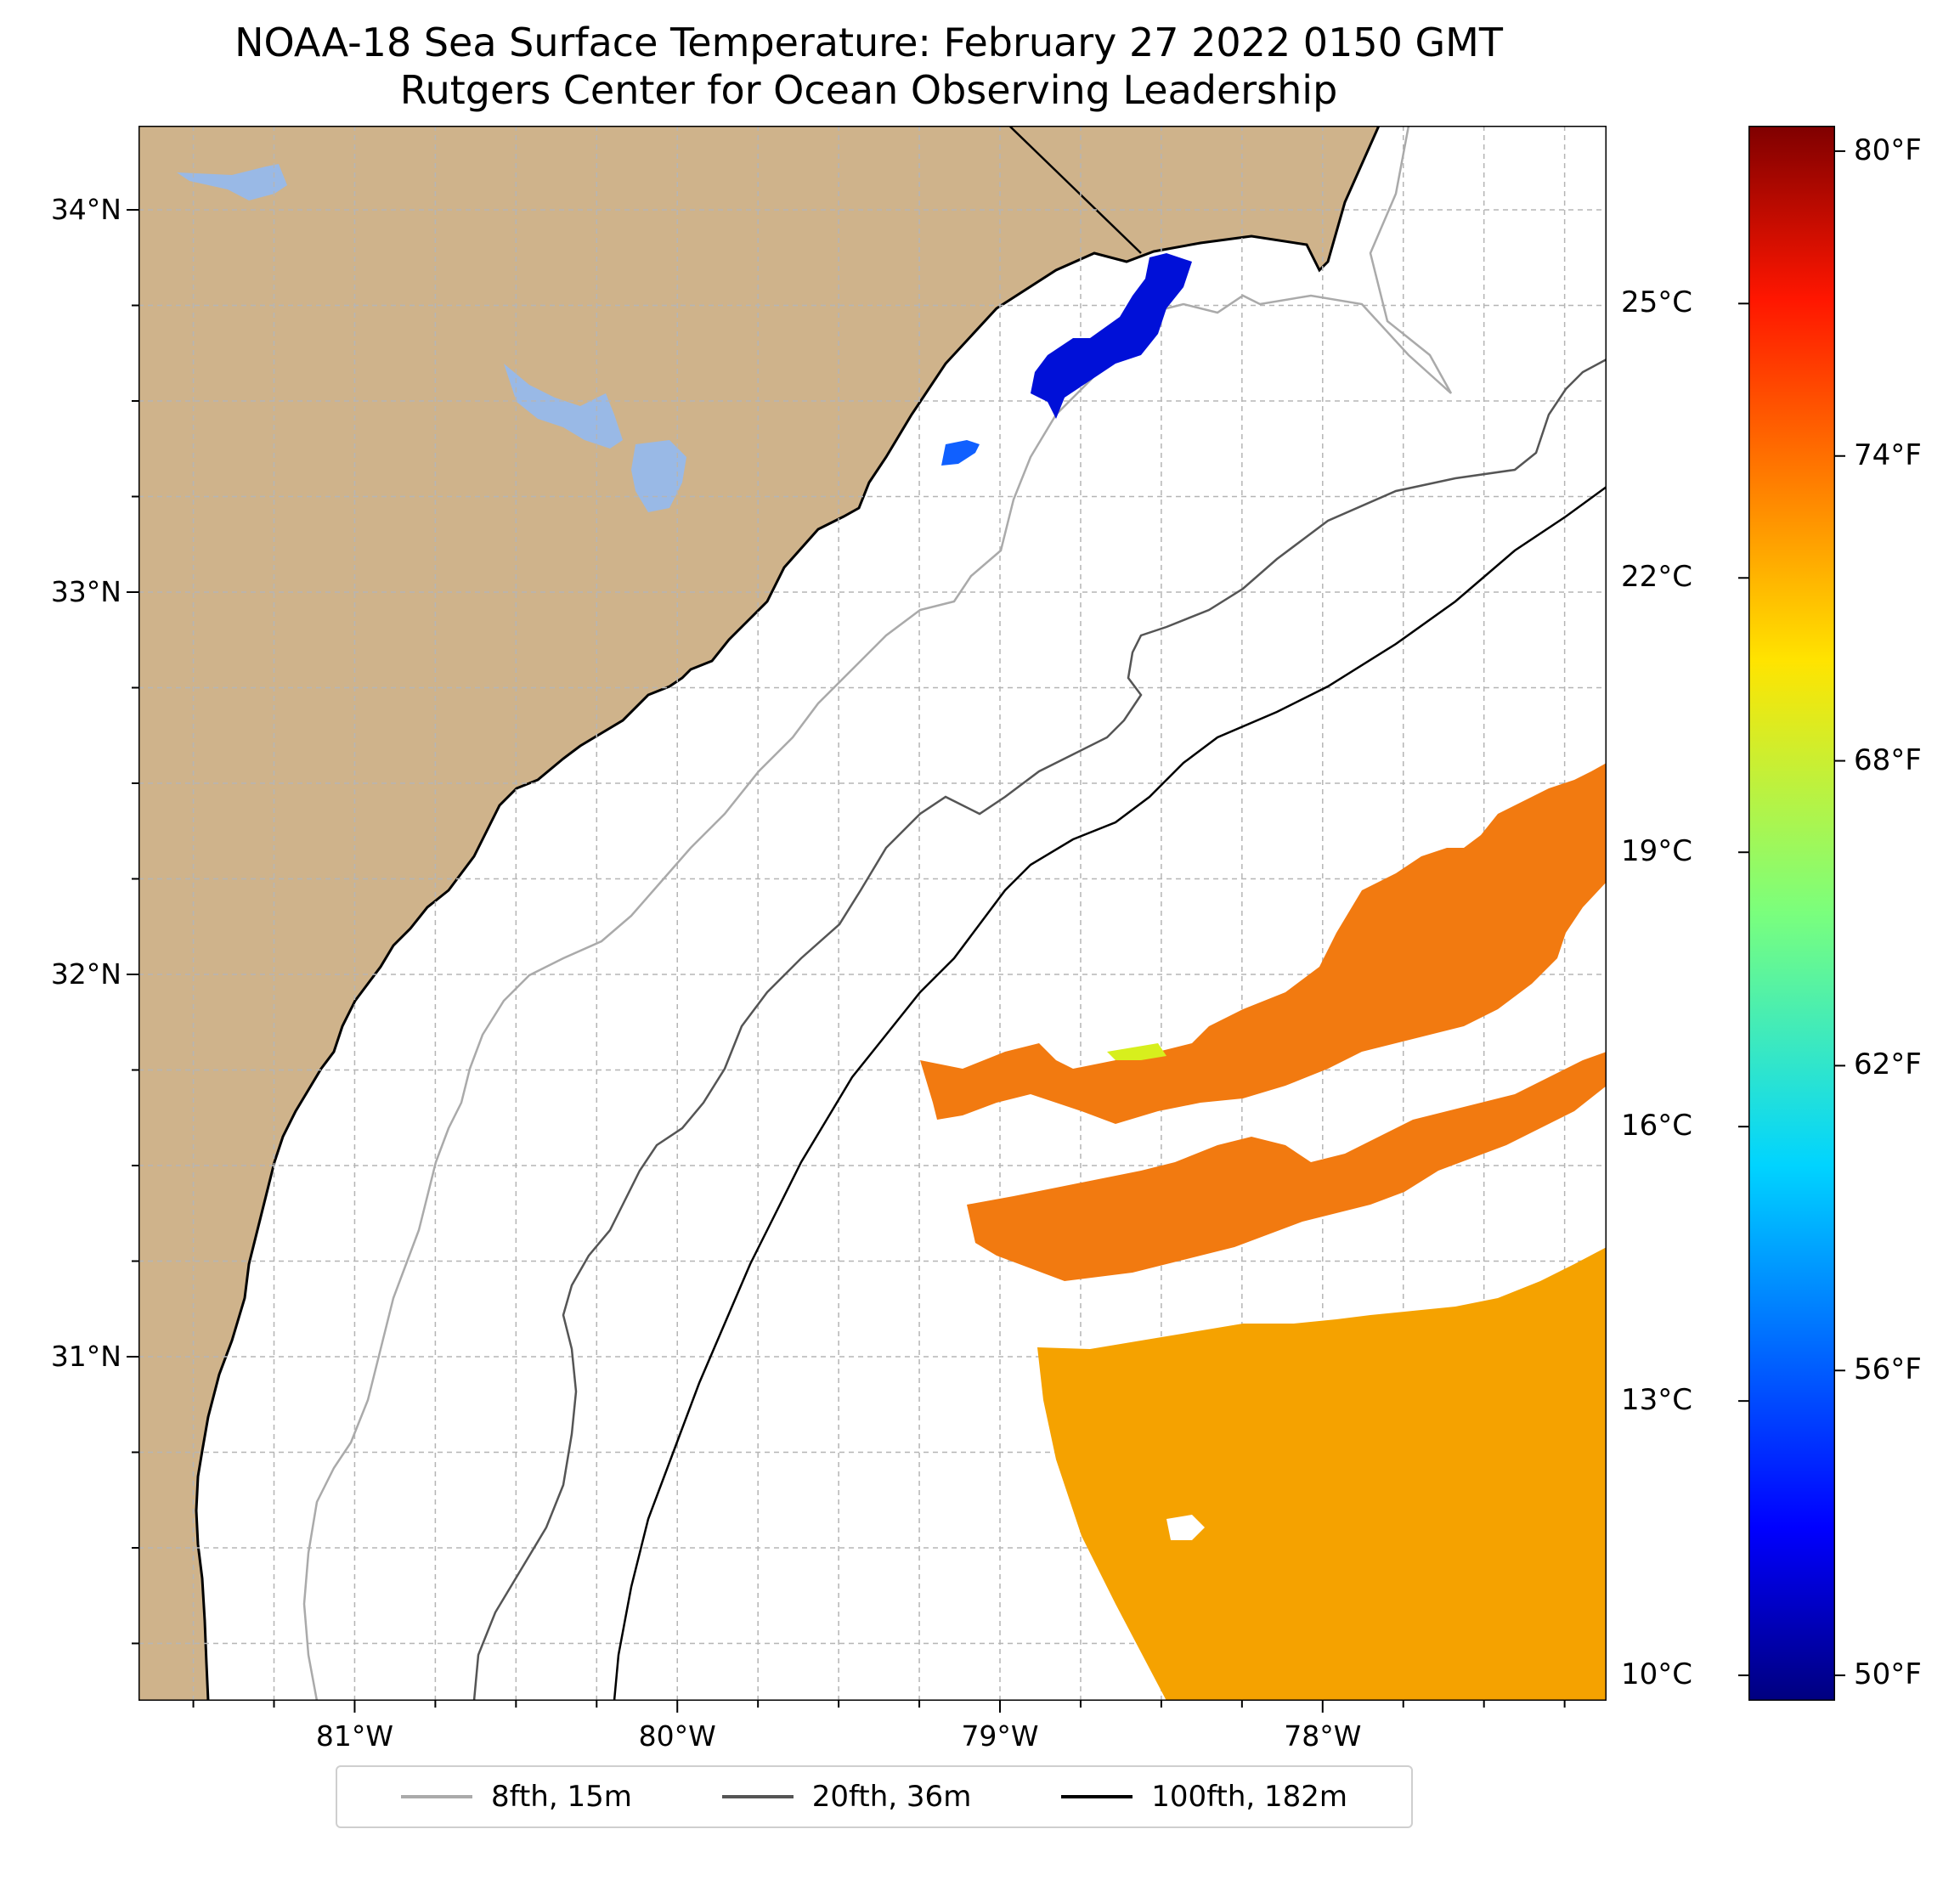 The height and width of the screenshot is (1880, 1960). Describe the element at coordinates (1657, 1674) in the screenshot. I see `colorbar-c-label: 10°C` at that location.